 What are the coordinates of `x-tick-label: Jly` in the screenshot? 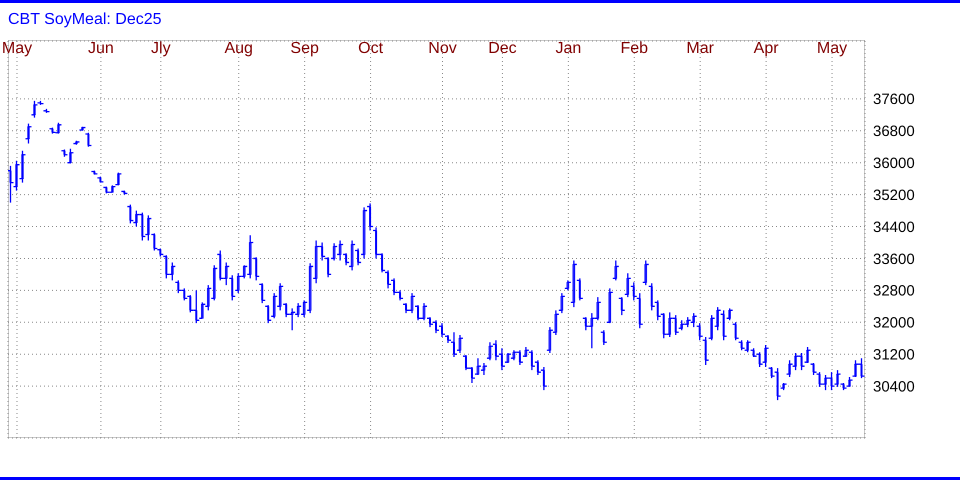 It's located at (161, 48).